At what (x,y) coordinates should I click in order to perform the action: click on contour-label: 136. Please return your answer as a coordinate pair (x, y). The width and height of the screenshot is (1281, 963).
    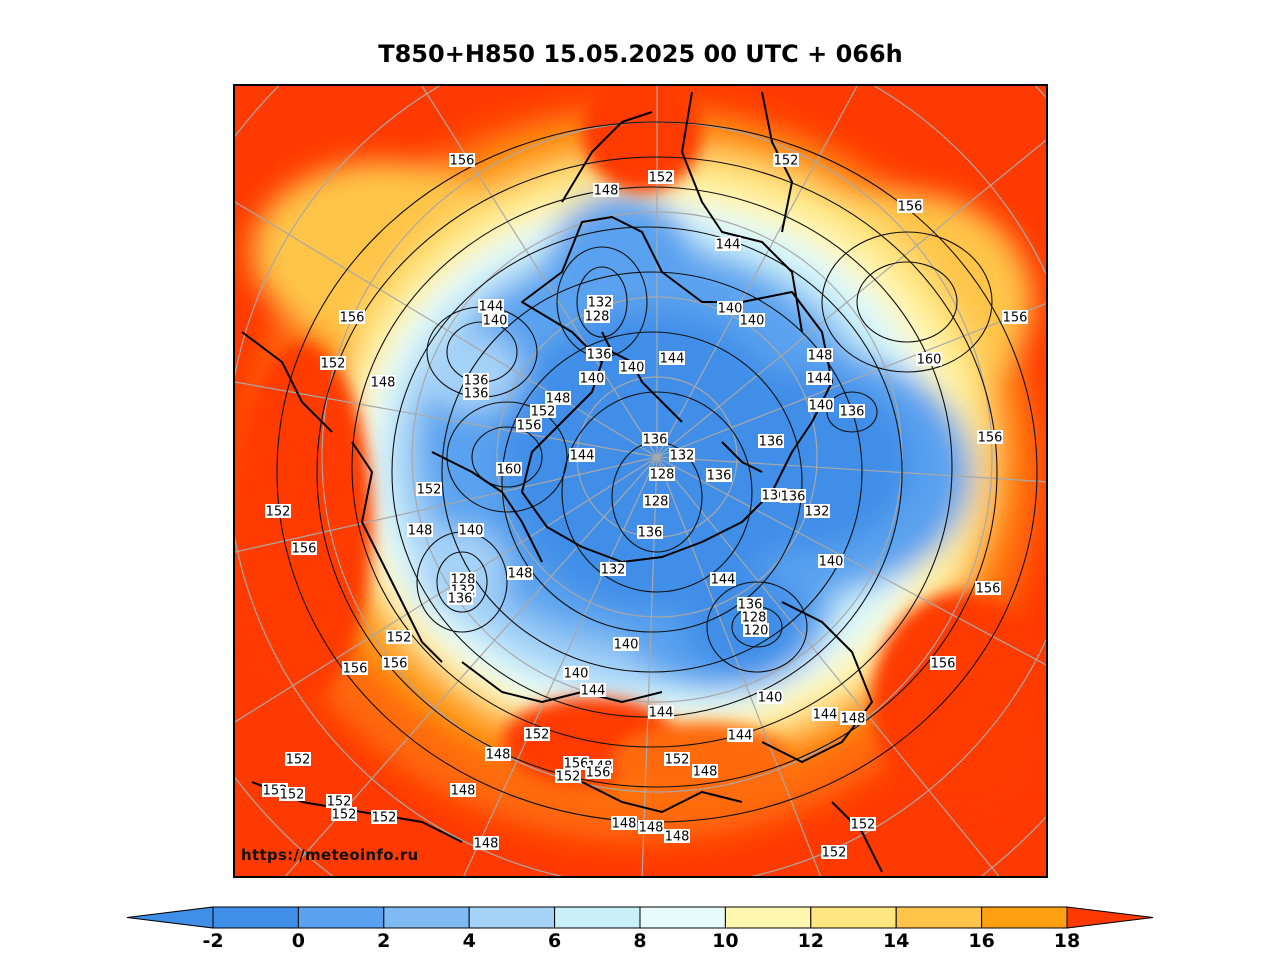
    Looking at the image, I should click on (793, 497).